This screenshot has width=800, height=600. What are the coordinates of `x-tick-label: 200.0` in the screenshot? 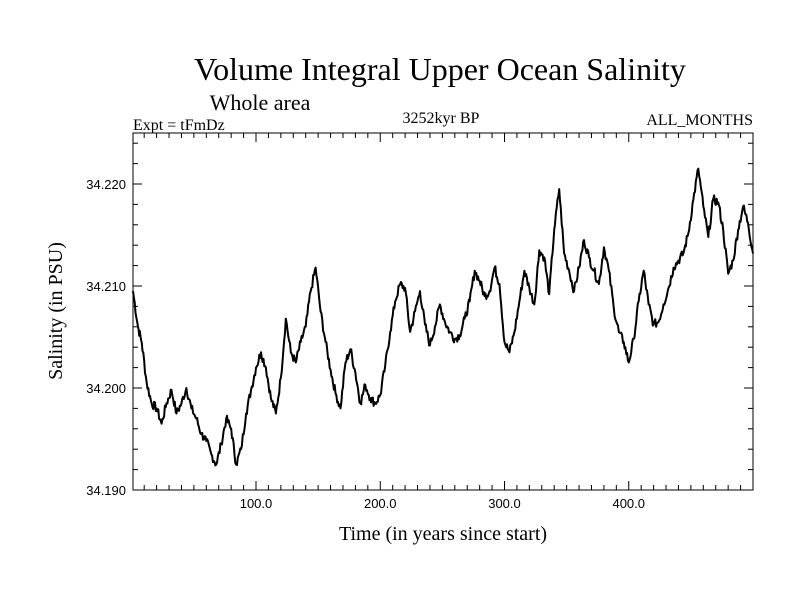 It's located at (380, 503).